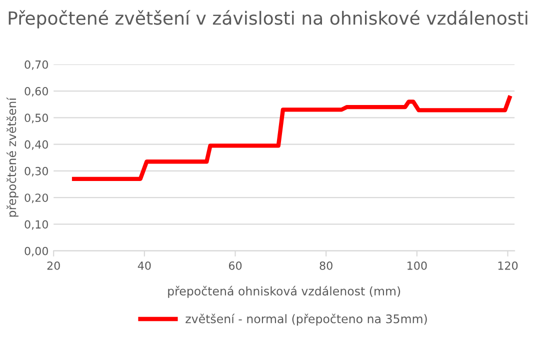  What do you see at coordinates (36, 119) in the screenshot?
I see `y-tick-label: 0,50` at bounding box center [36, 119].